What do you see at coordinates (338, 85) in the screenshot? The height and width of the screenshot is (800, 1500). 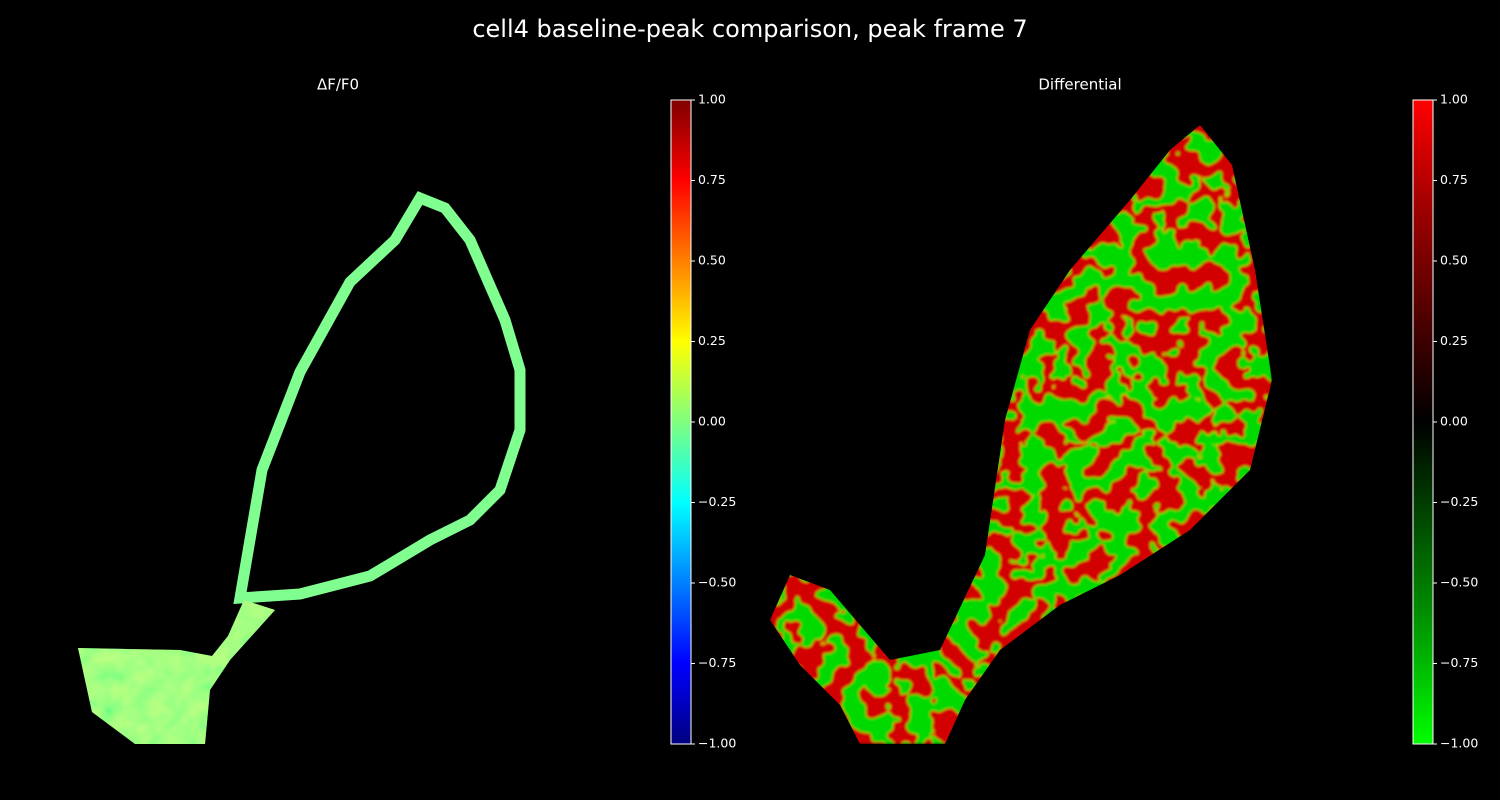 I see `panel-title: ΔF/F0` at bounding box center [338, 85].